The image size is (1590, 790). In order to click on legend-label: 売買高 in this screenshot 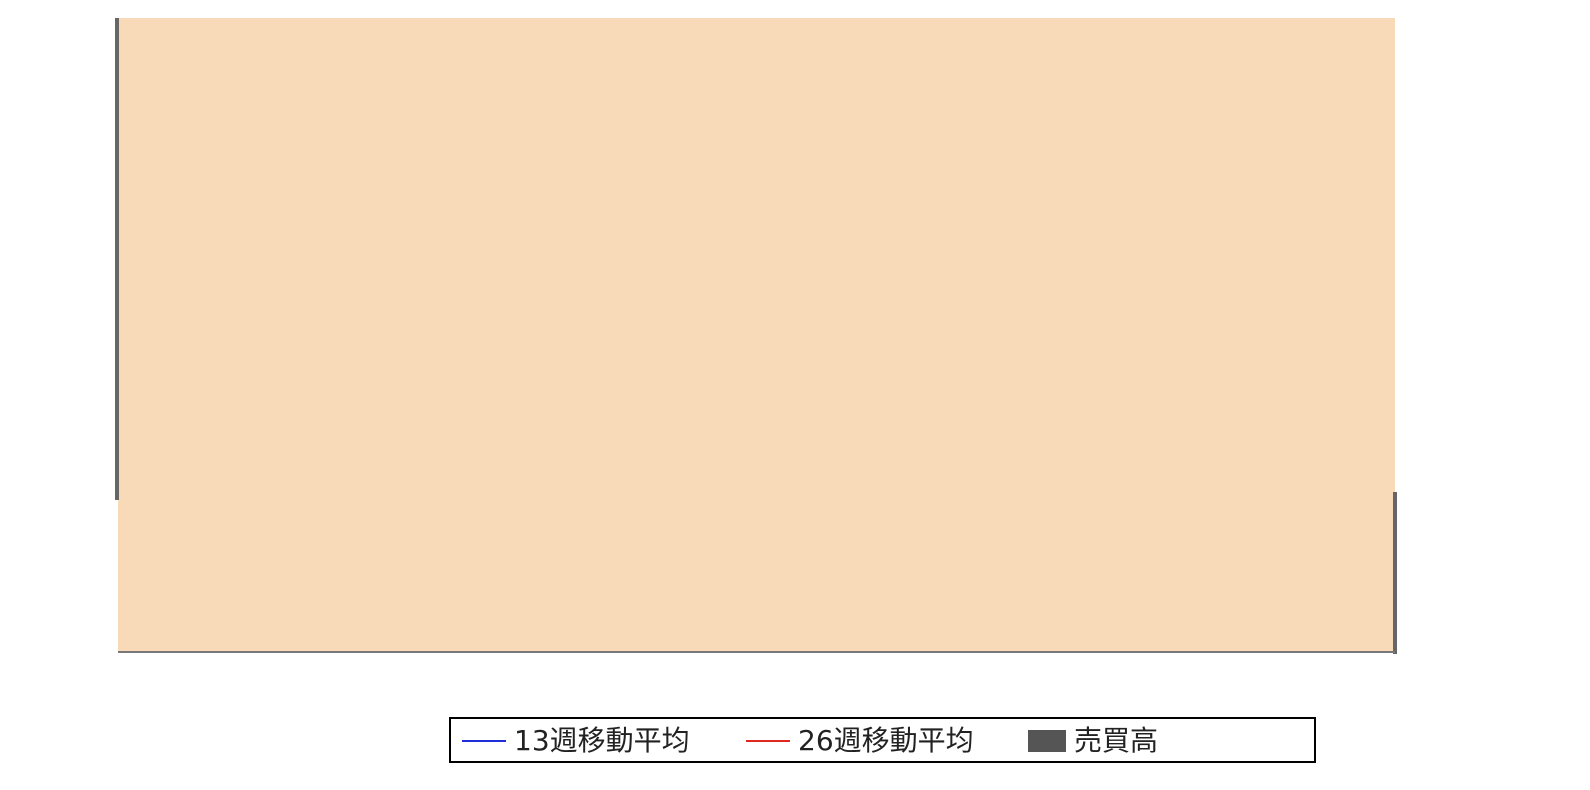, I will do `click(1116, 740)`.